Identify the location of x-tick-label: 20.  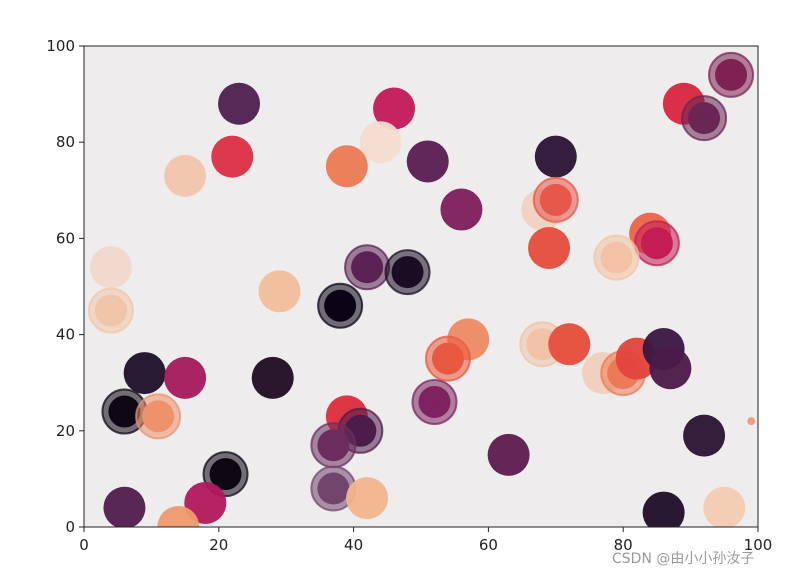
(218, 545).